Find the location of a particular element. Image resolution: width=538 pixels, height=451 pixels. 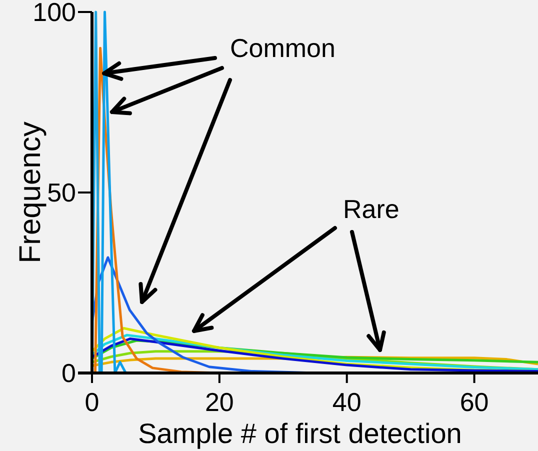

x-tick-label: 0 is located at coordinates (92, 402).